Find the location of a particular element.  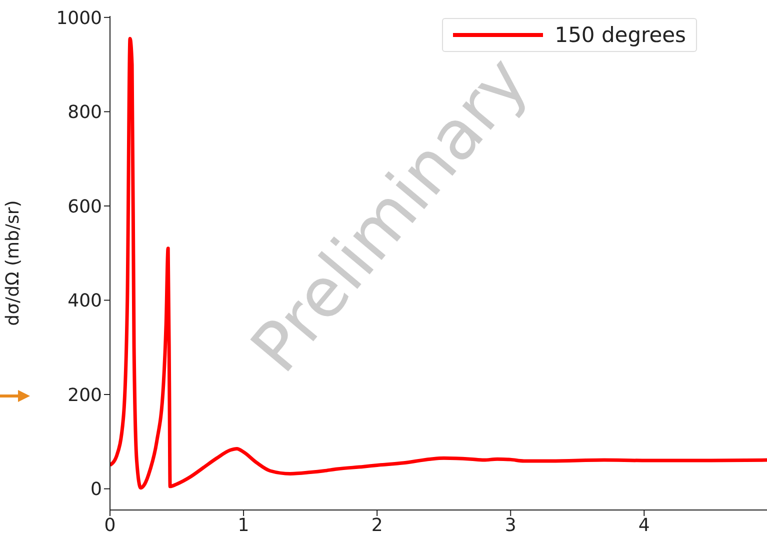

legend-label: 150 degrees is located at coordinates (620, 35).